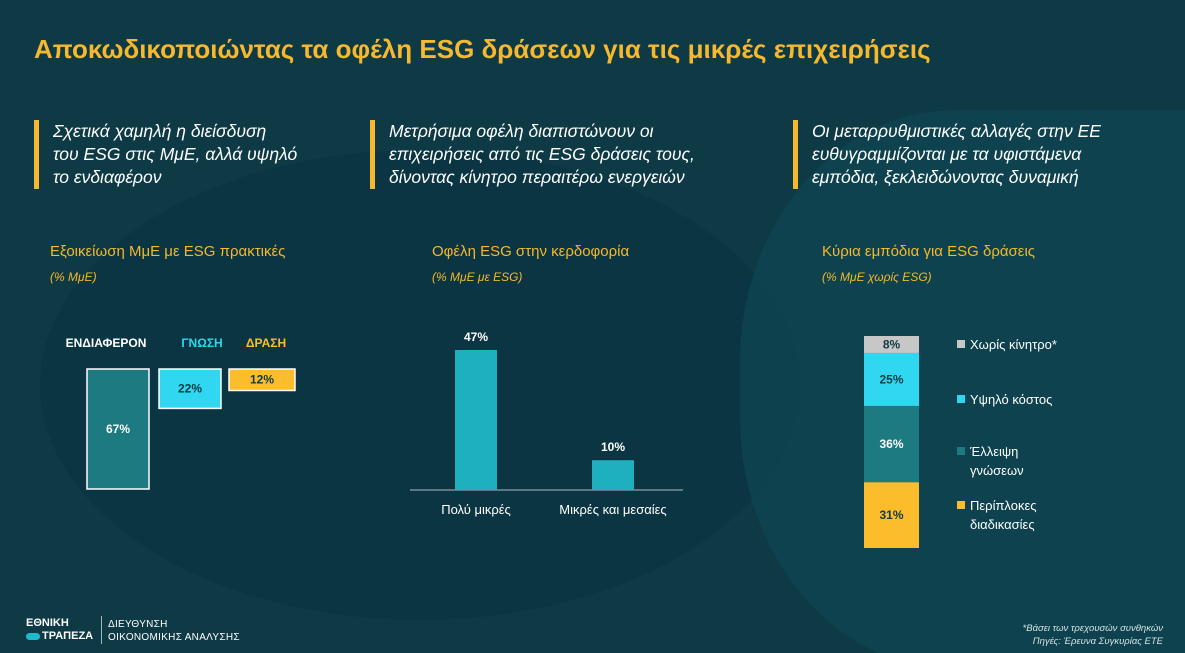 This screenshot has height=653, width=1185. I want to click on department-line: ΟΙΚΟΝΟΜΙΚΗΣ ΑΝΑΛΥΣΗΣ, so click(174, 637).